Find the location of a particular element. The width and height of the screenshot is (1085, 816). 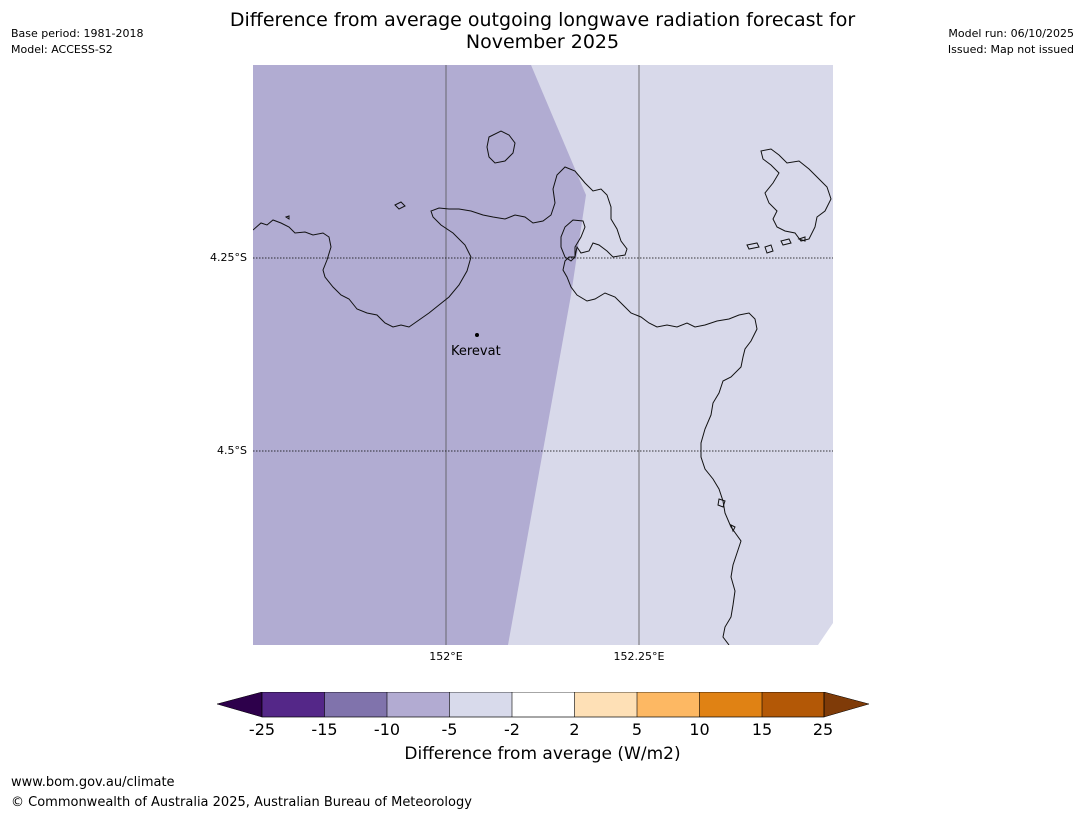

lat-label-4-5: 4.5°S is located at coordinates (232, 450).